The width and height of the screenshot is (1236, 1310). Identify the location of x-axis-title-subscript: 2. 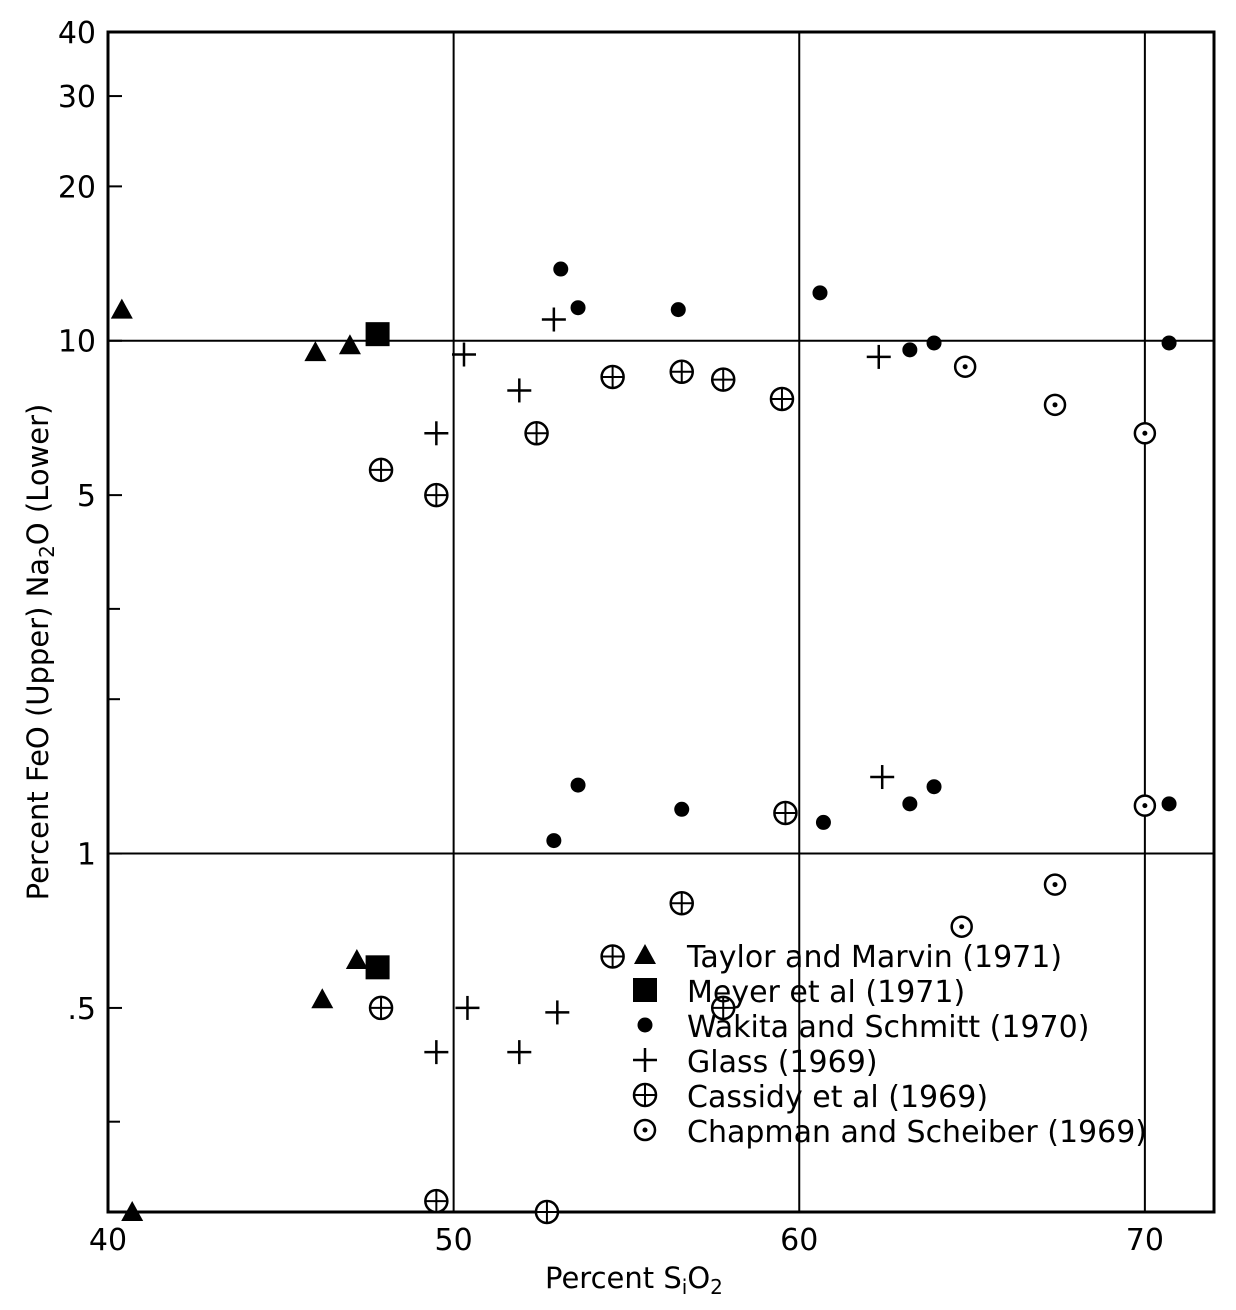
(716, 1287).